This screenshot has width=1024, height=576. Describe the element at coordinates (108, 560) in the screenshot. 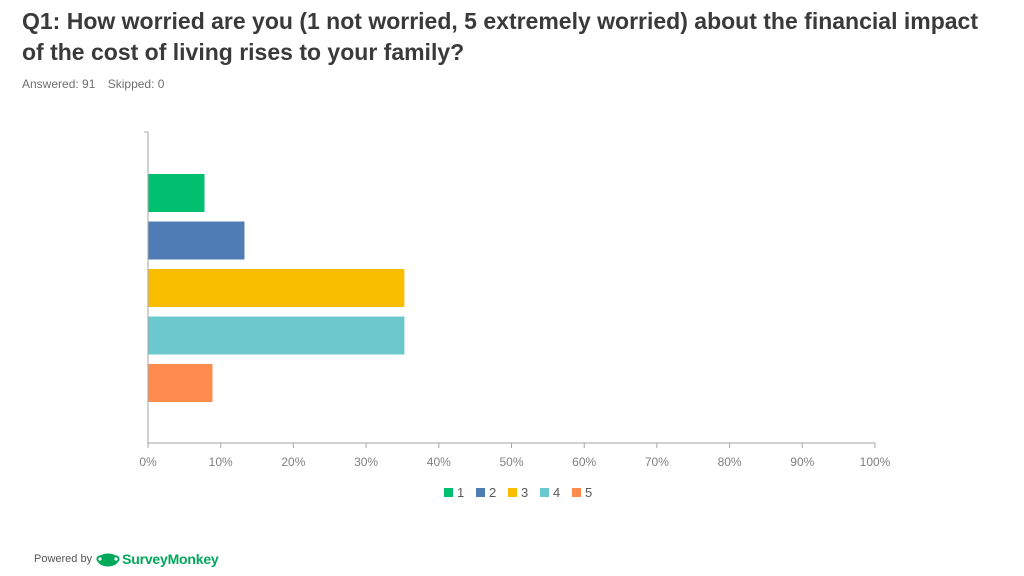

I see `surveymonkey-logo-icon` at that location.